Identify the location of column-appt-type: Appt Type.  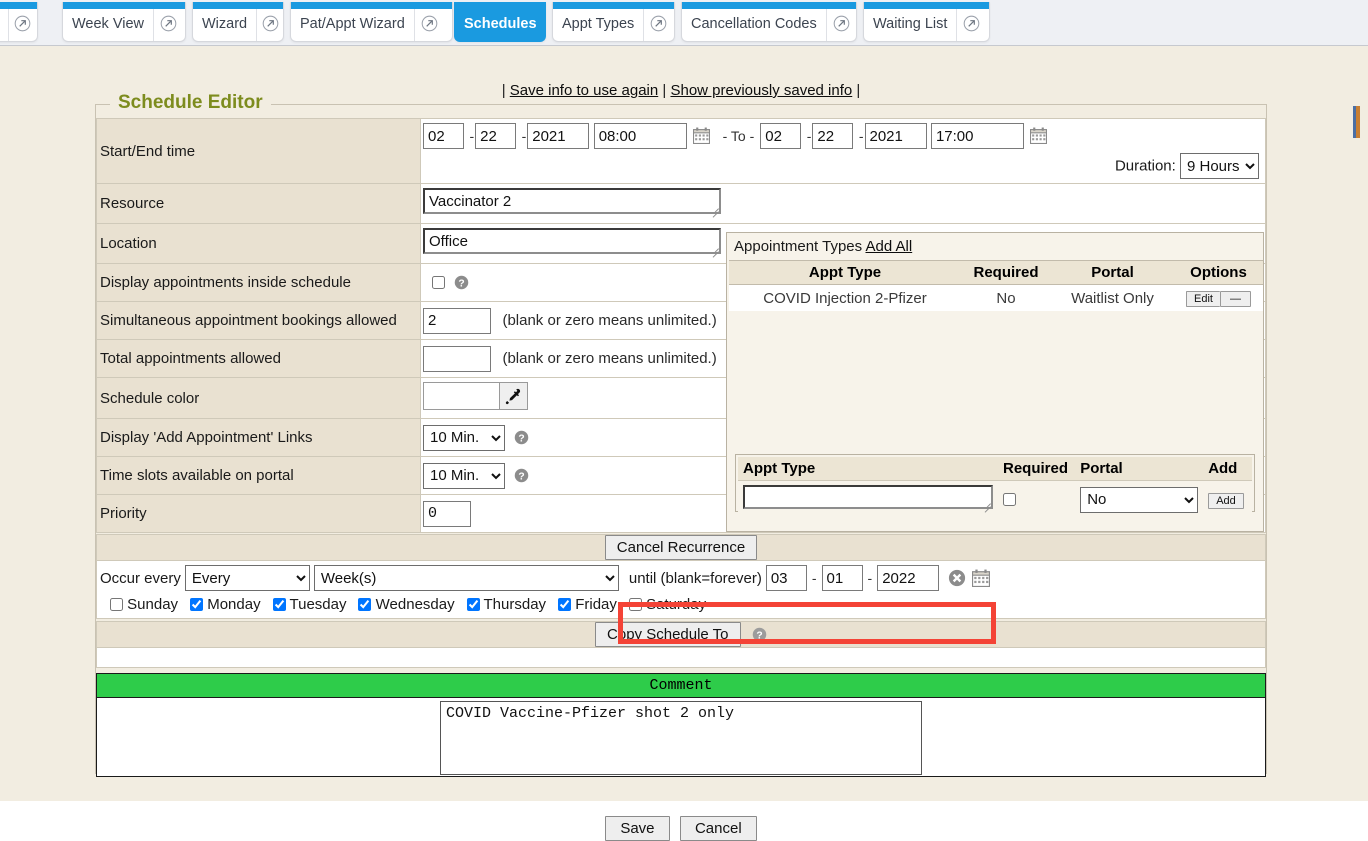
(845, 272).